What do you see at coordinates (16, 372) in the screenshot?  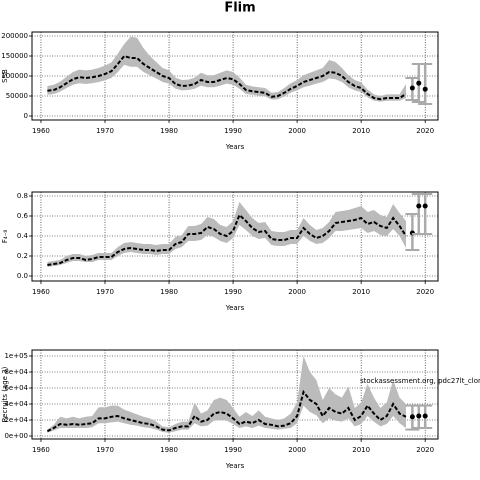 I see `y-tick-label: 8e+04` at bounding box center [16, 372].